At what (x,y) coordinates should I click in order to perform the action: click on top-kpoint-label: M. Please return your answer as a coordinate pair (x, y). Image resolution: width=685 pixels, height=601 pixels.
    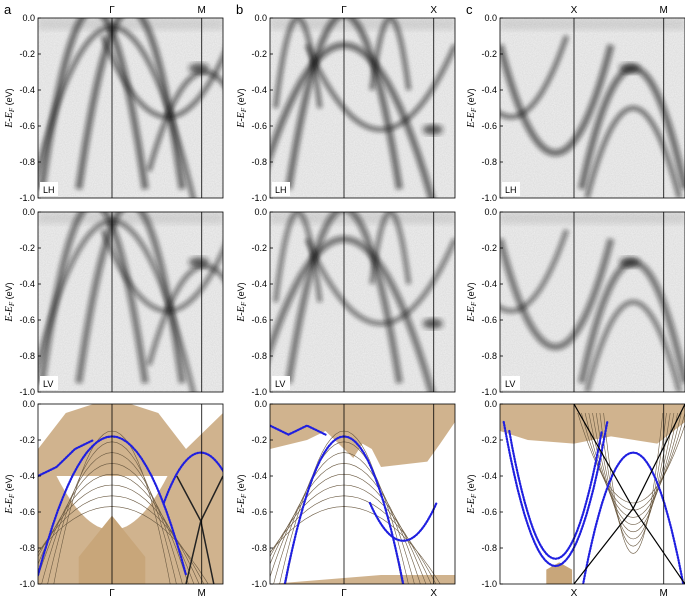
    Looking at the image, I should click on (202, 10).